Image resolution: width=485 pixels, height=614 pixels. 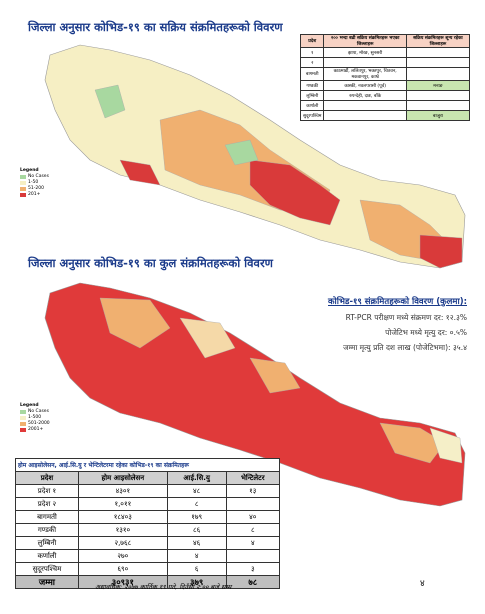 I want to click on cell: २७०, so click(x=122, y=556).